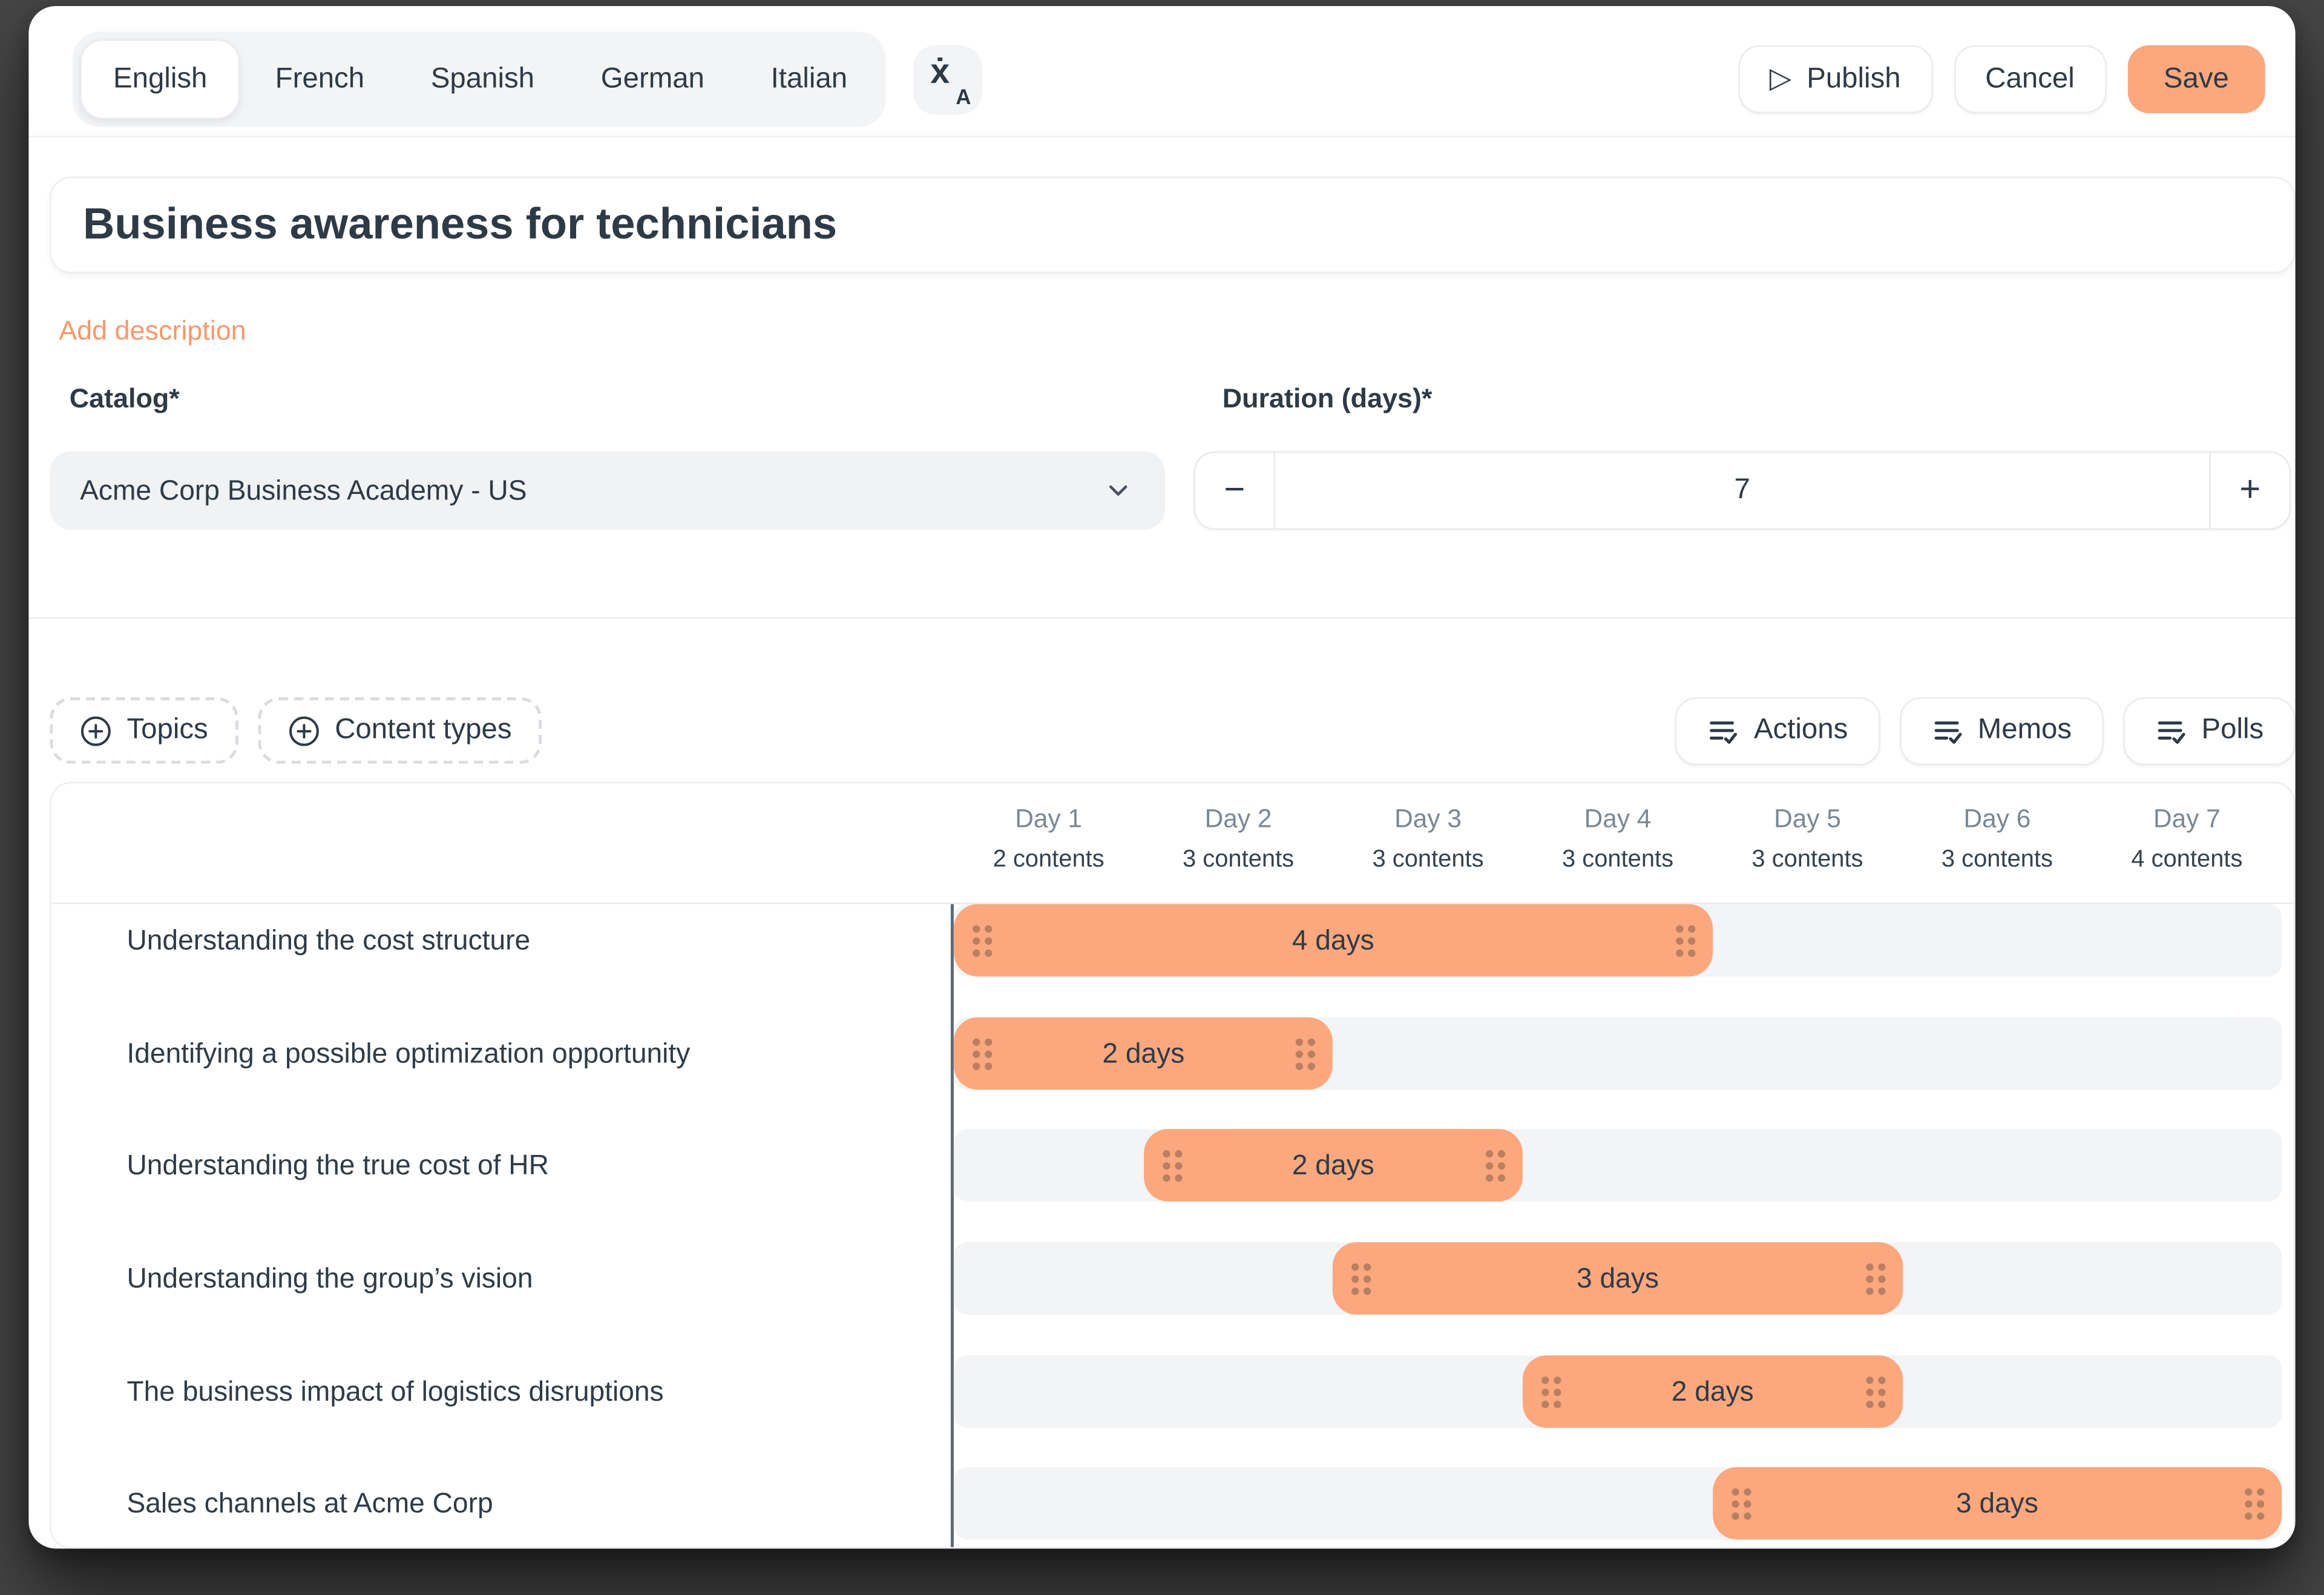 The image size is (2324, 1595). I want to click on add-topics-button: Topics, so click(144, 731).